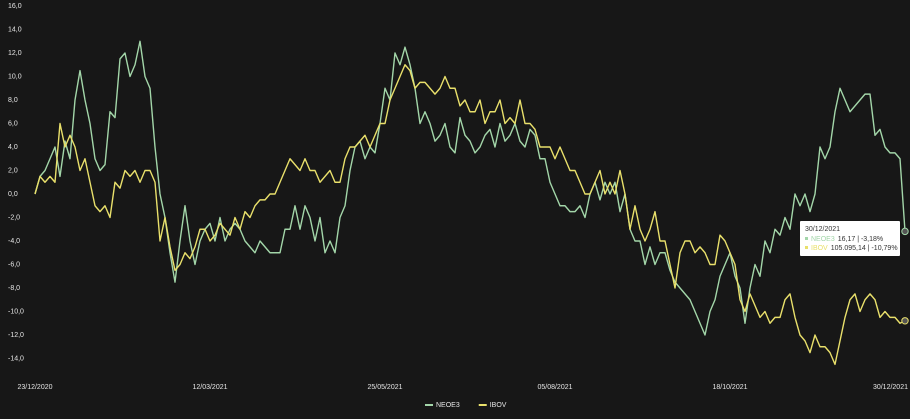 This screenshot has width=910, height=419. What do you see at coordinates (209, 387) in the screenshot?
I see `x-tick-label: 12/03/2021` at bounding box center [209, 387].